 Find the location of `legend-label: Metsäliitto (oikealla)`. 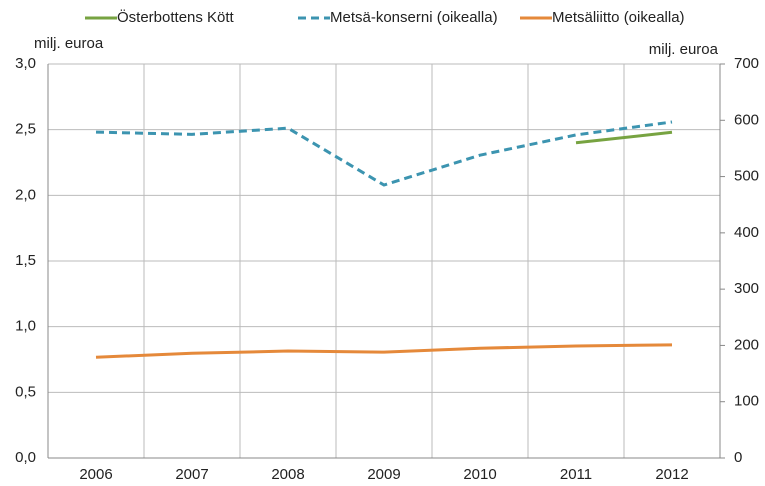

legend-label: Metsäliitto (oikealla) is located at coordinates (618, 17).